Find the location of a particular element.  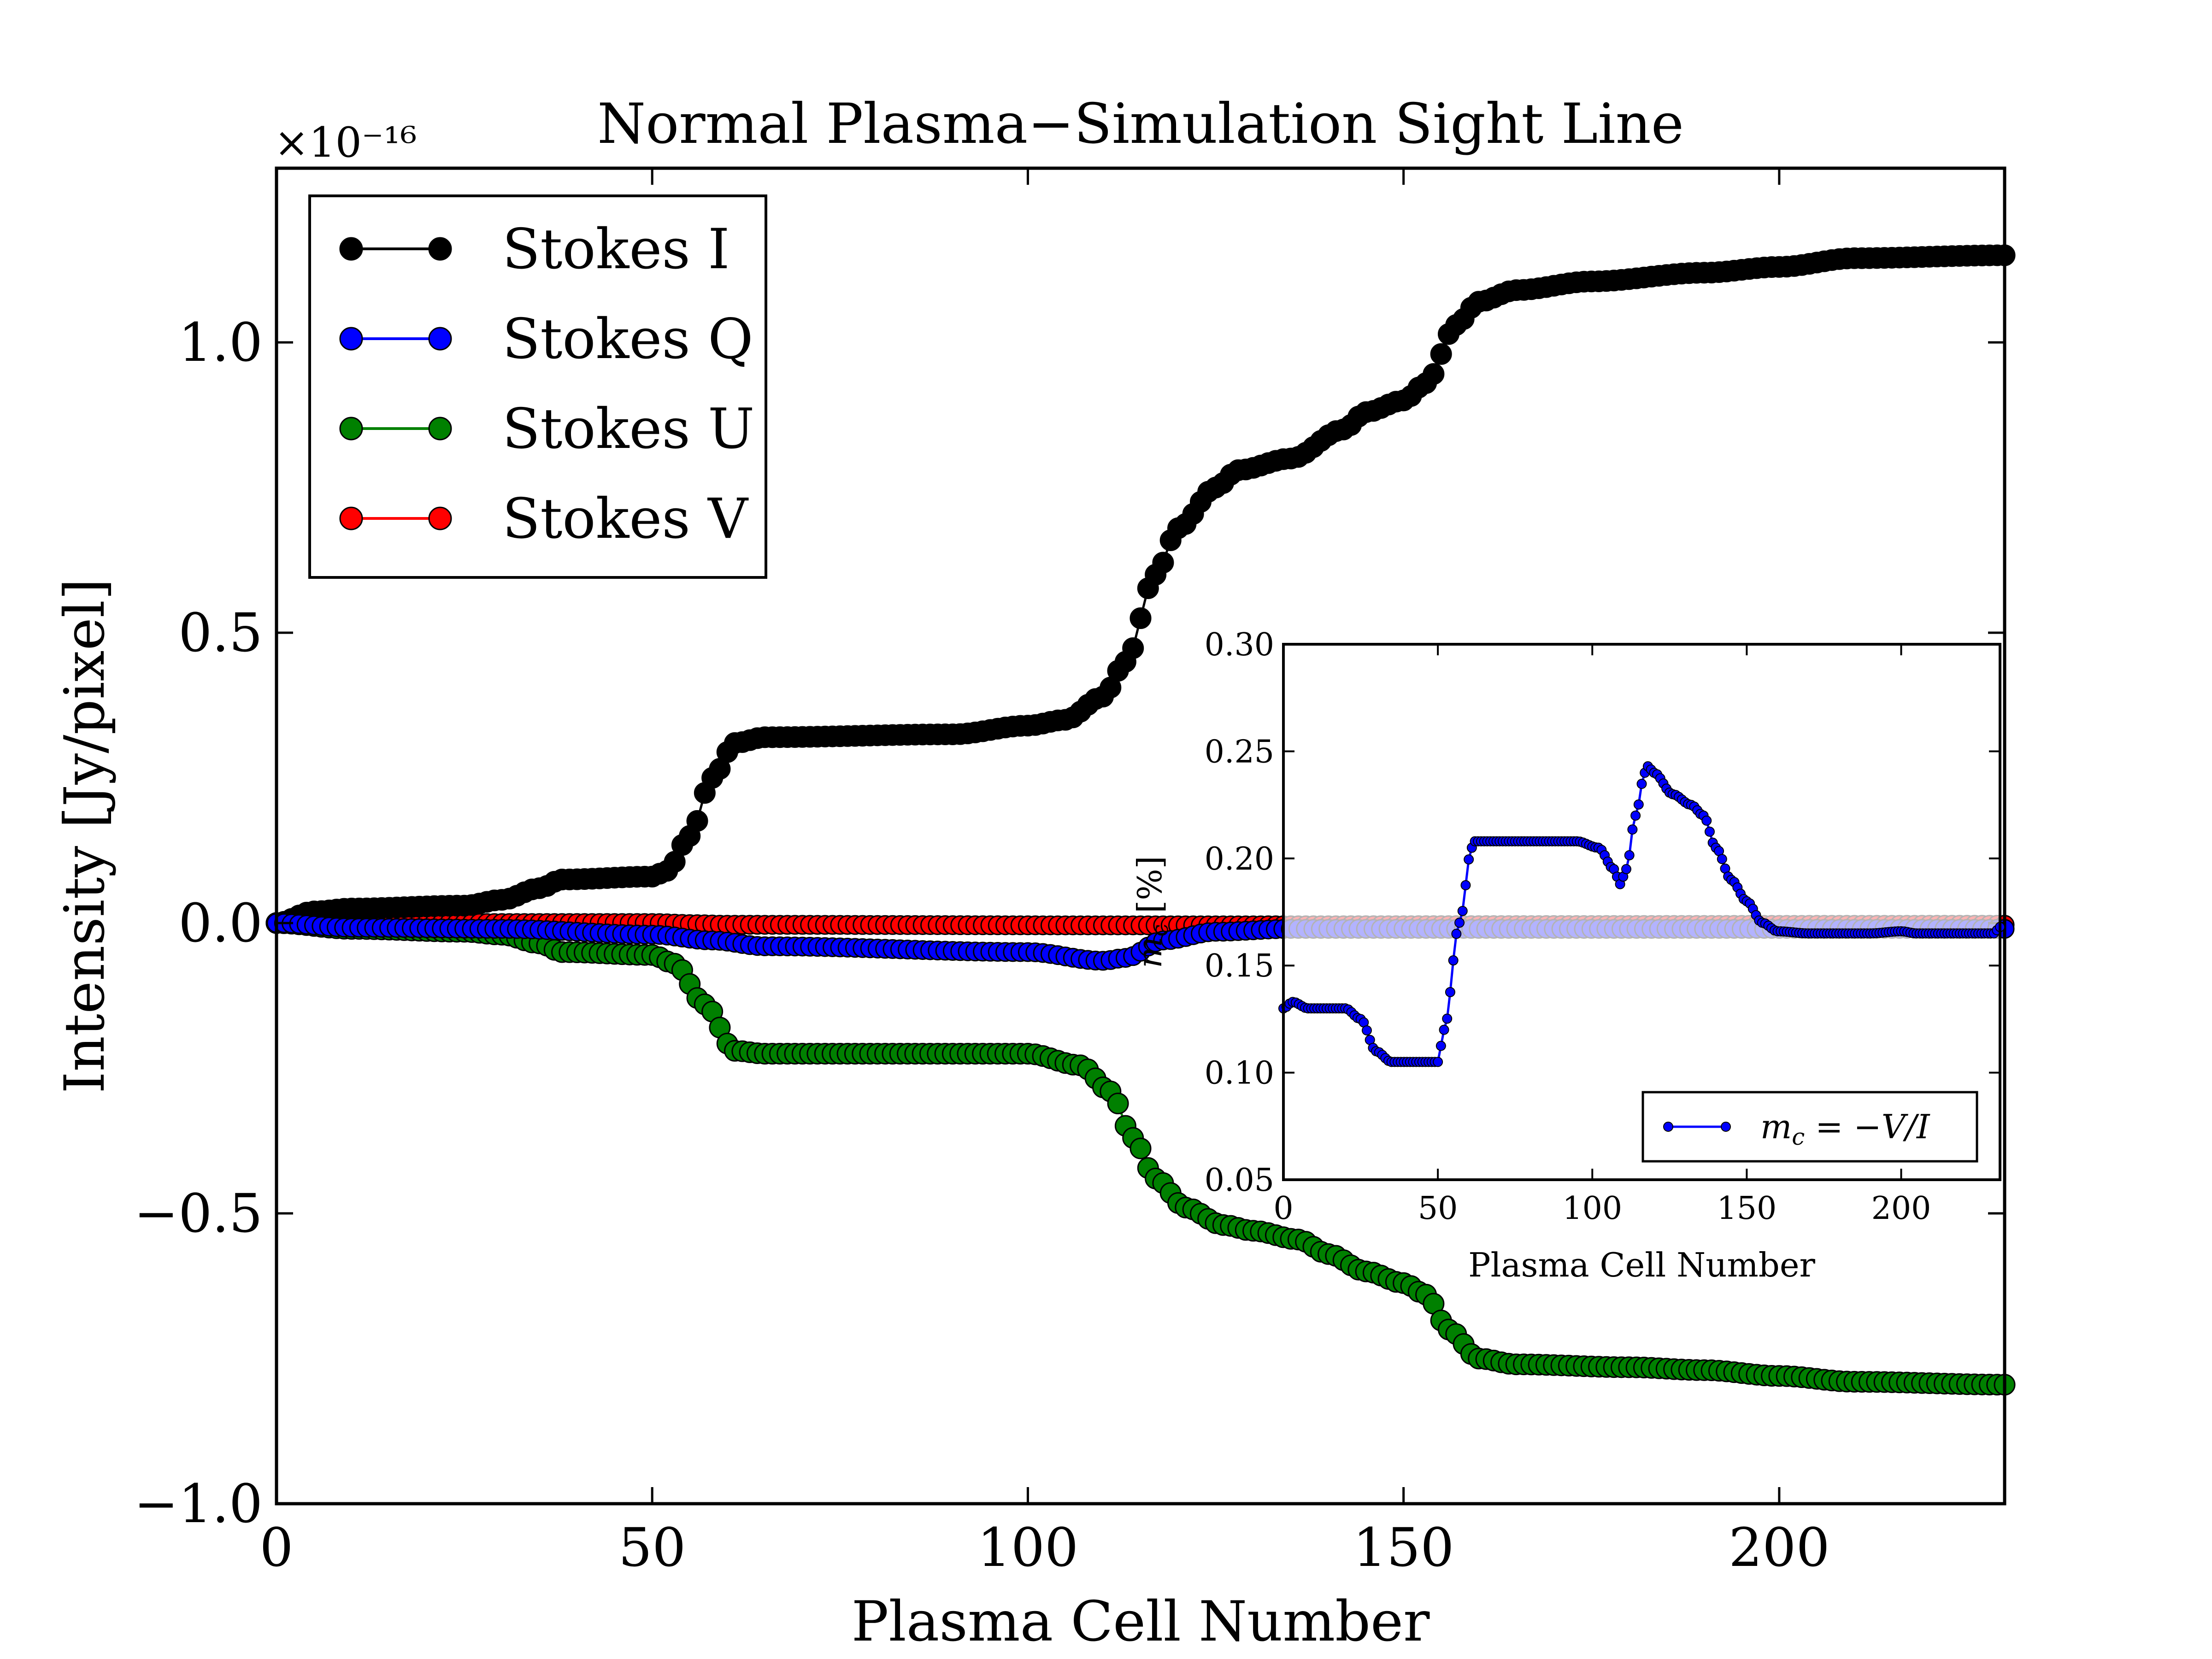

x-axis-title: Plasma Cell Number is located at coordinates (1141, 1622).